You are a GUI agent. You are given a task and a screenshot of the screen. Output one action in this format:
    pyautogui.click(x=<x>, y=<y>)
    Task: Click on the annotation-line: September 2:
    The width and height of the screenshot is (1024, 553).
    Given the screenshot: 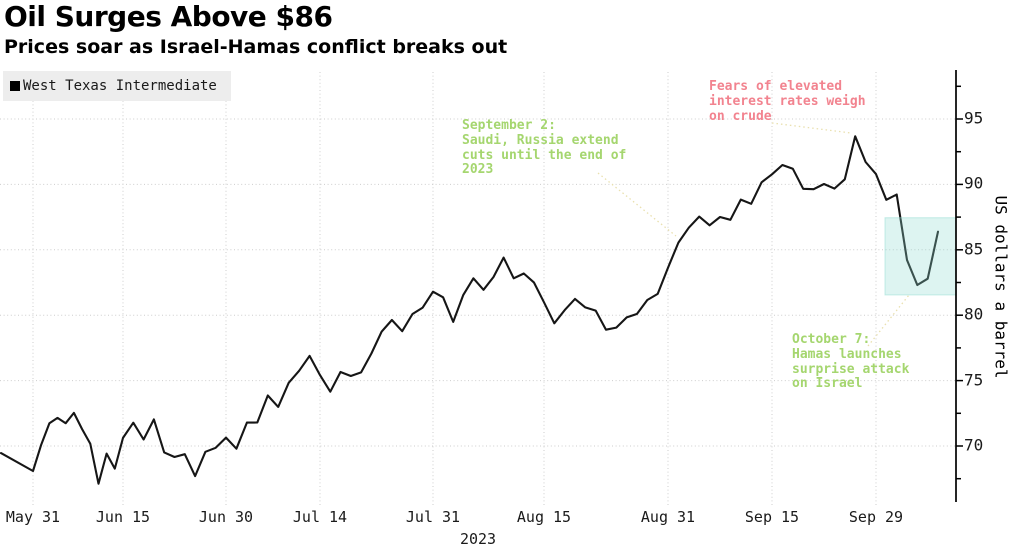 What is the action you would take?
    pyautogui.click(x=509, y=125)
    